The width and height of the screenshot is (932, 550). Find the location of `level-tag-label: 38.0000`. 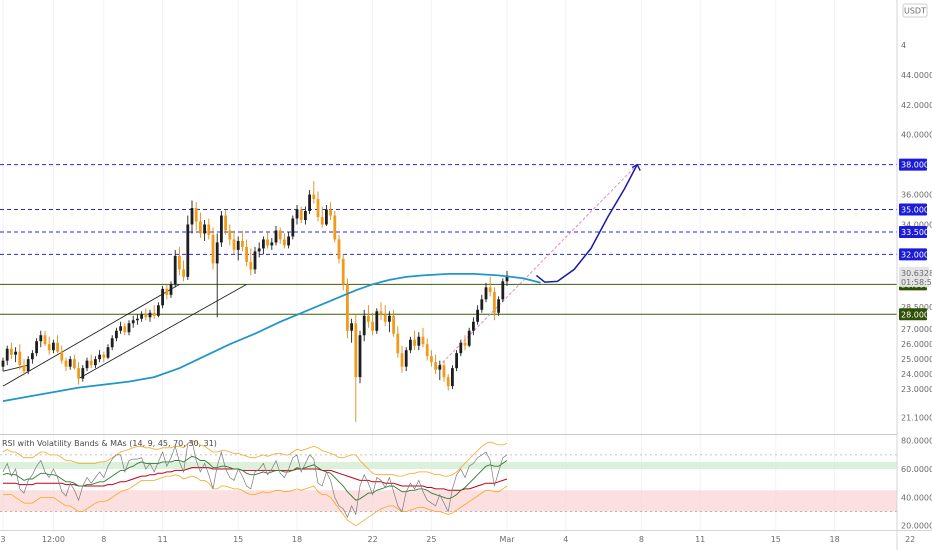

level-tag-label: 38.0000 is located at coordinates (916, 165).